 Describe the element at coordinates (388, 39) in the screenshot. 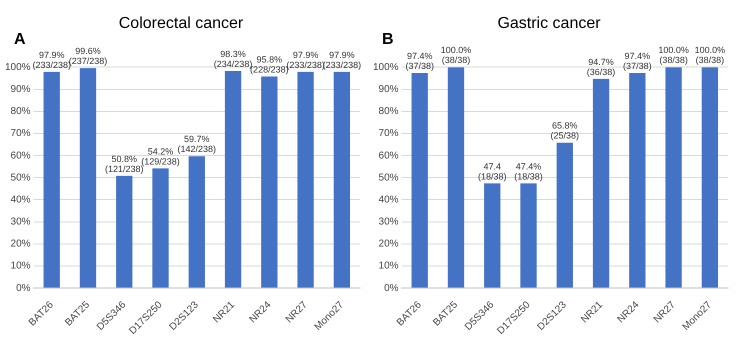

I see `text: B` at that location.